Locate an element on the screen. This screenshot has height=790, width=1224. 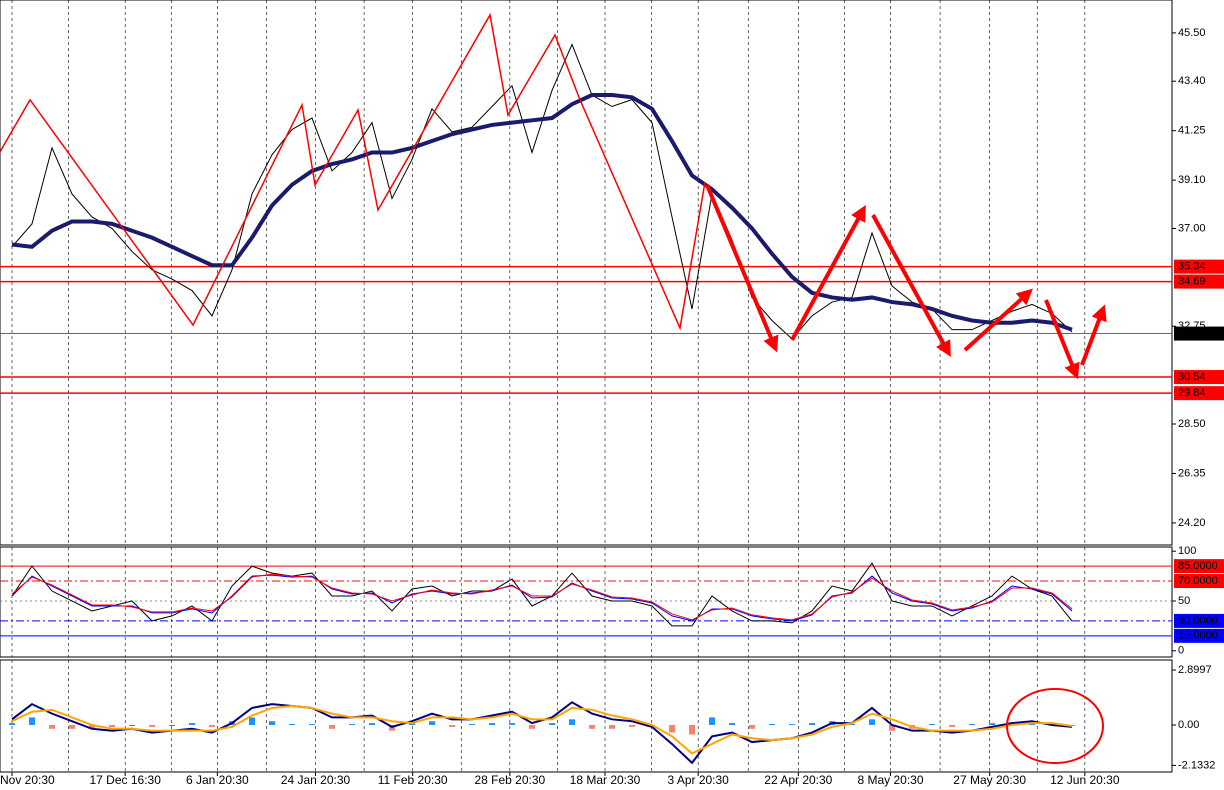
level-label: 70.0000 is located at coordinates (1198, 581).